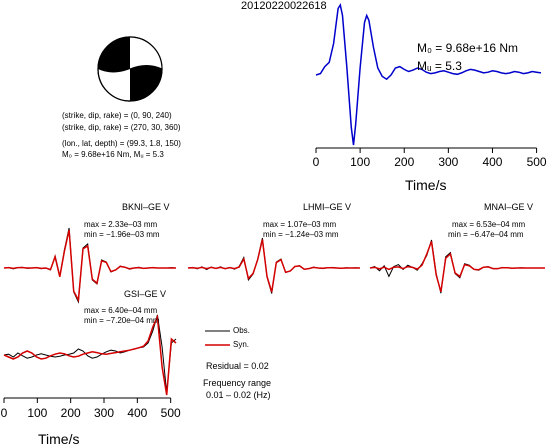  Describe the element at coordinates (121, 127) in the screenshot. I see `mechanism-line-2: (strike, dip, rake) = (270, 30, 360)` at that location.